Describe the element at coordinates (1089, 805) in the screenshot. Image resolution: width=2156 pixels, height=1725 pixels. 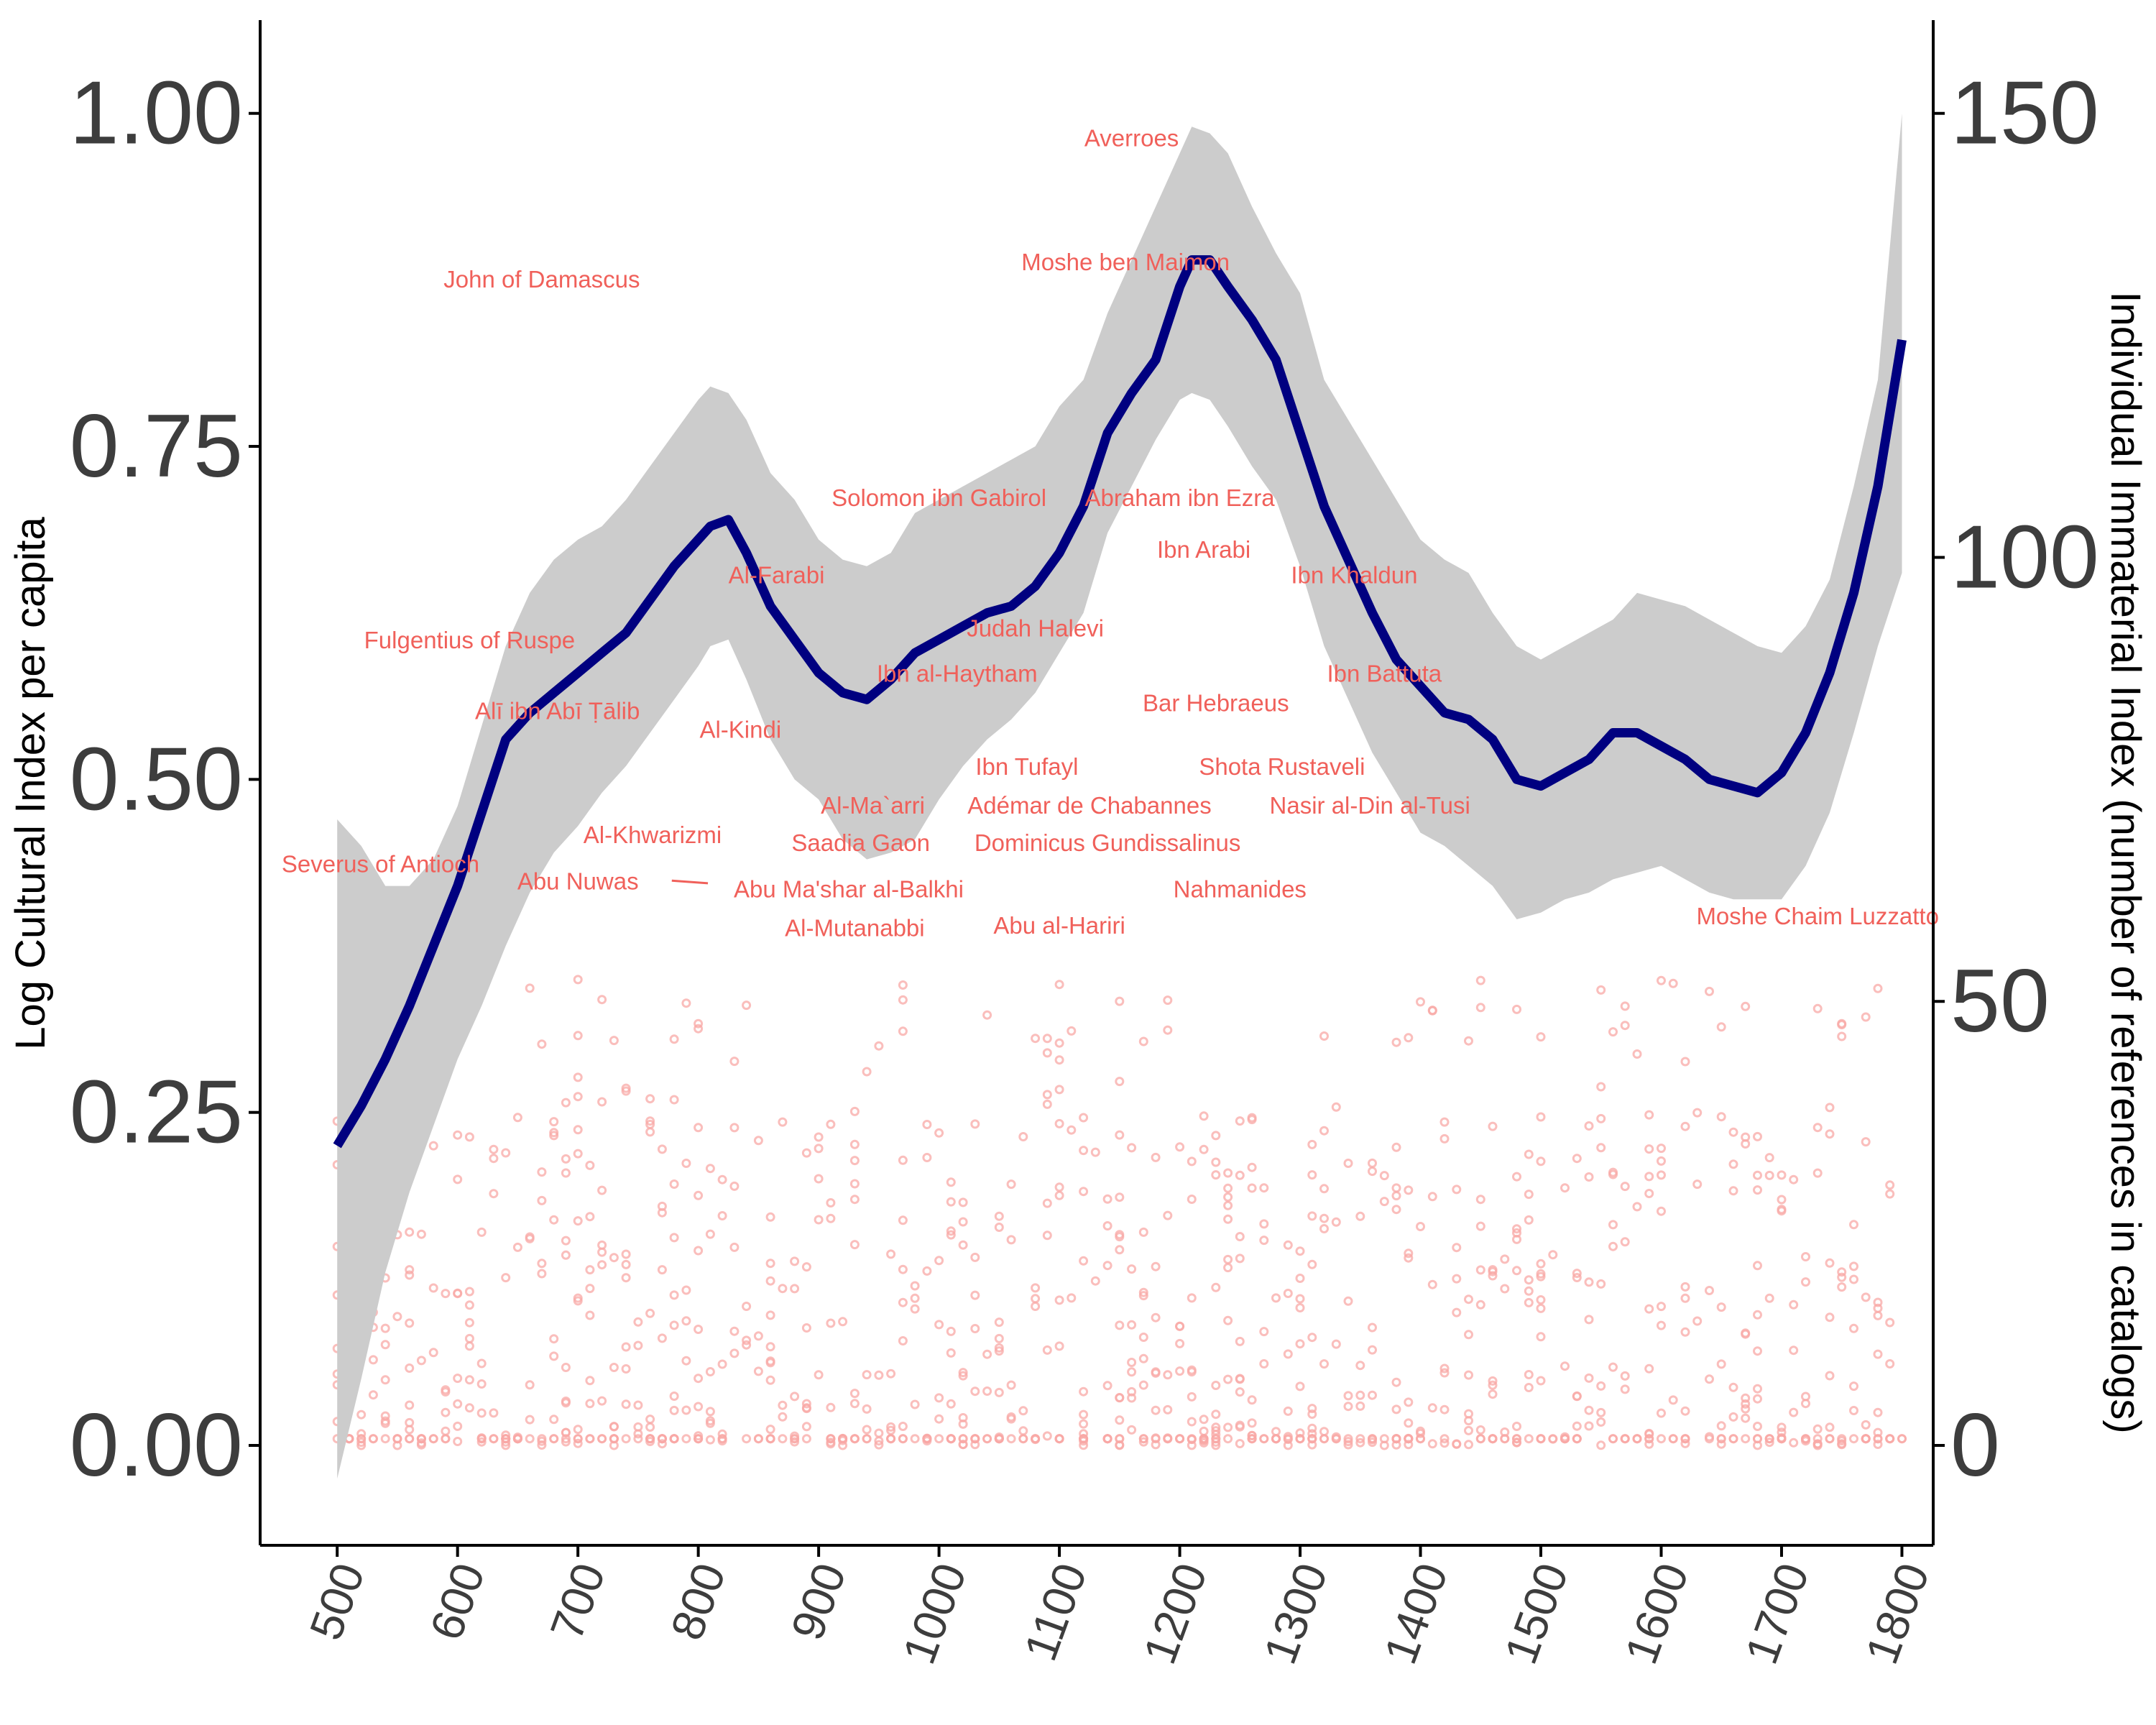
I see `annotation-label: Adémar de Chabannes` at that location.